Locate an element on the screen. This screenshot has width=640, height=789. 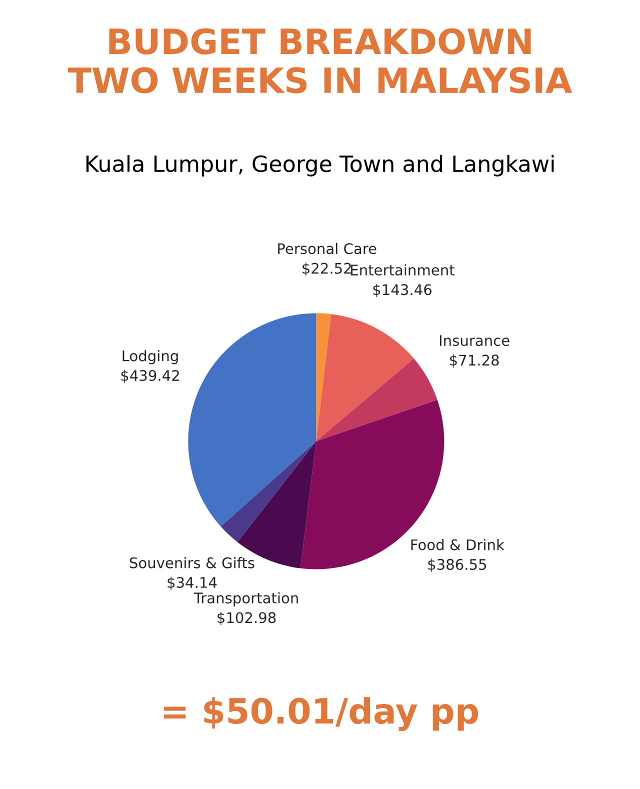
data-label: $143.46 is located at coordinates (402, 291).